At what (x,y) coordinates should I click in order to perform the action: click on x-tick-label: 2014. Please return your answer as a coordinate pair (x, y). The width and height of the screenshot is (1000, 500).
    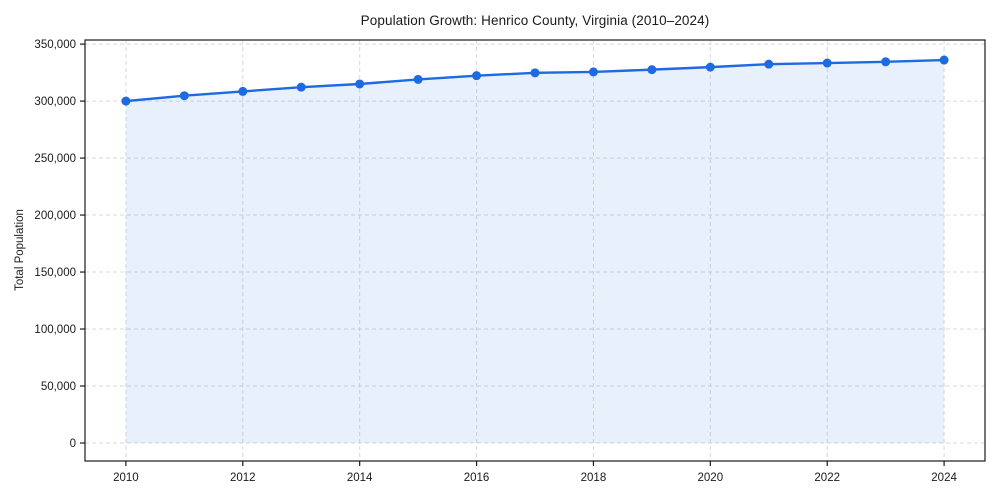
    Looking at the image, I should click on (360, 478).